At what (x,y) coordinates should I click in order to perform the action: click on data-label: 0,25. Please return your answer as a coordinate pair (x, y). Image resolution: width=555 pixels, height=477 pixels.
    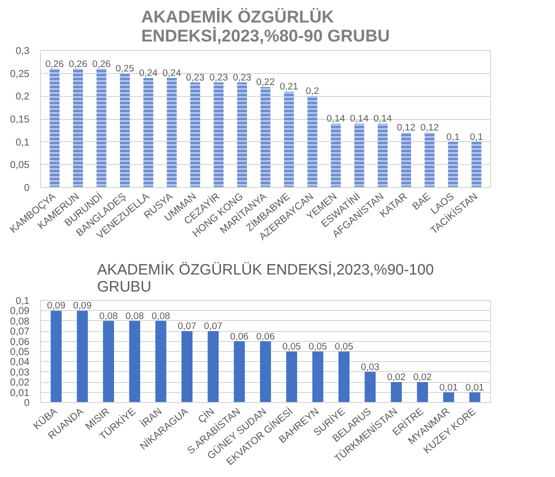
    Looking at the image, I should click on (125, 68).